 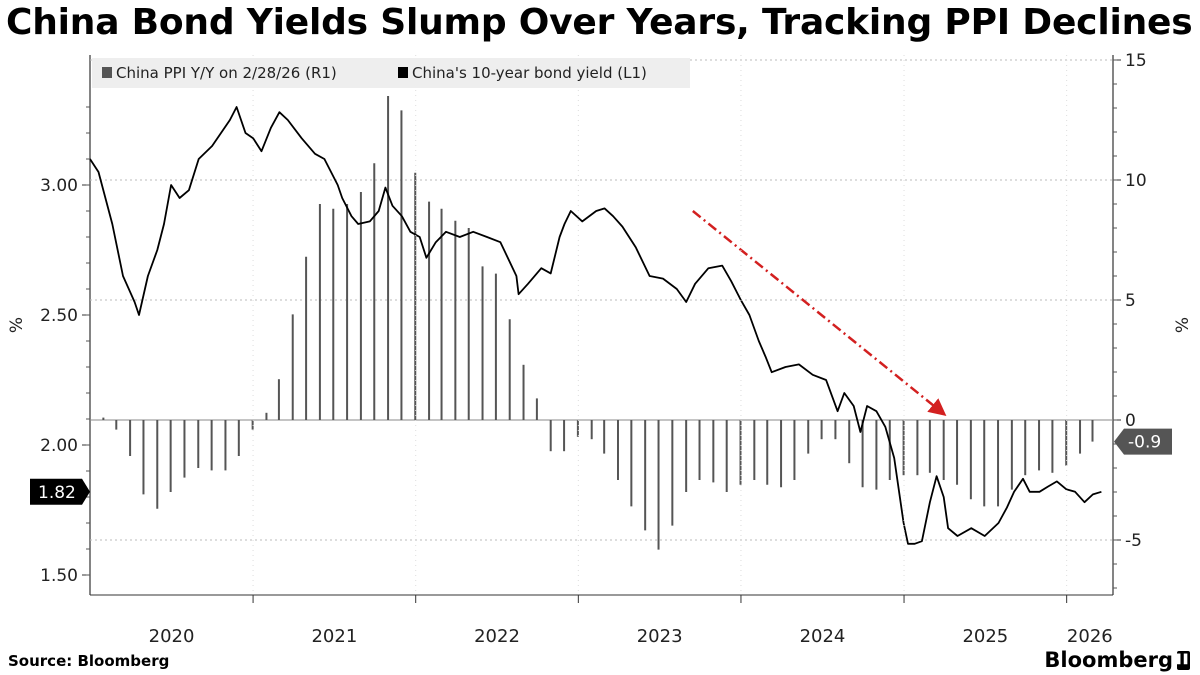 I want to click on last-value-ppi: -0.9, so click(x=1144, y=443).